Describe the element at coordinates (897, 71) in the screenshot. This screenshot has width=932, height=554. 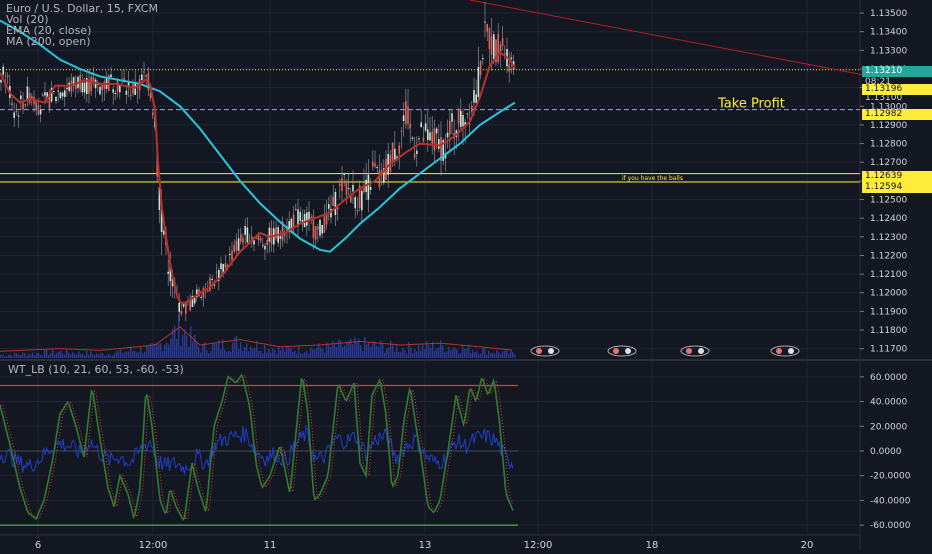
I see `last-price-label: 1.13210` at that location.